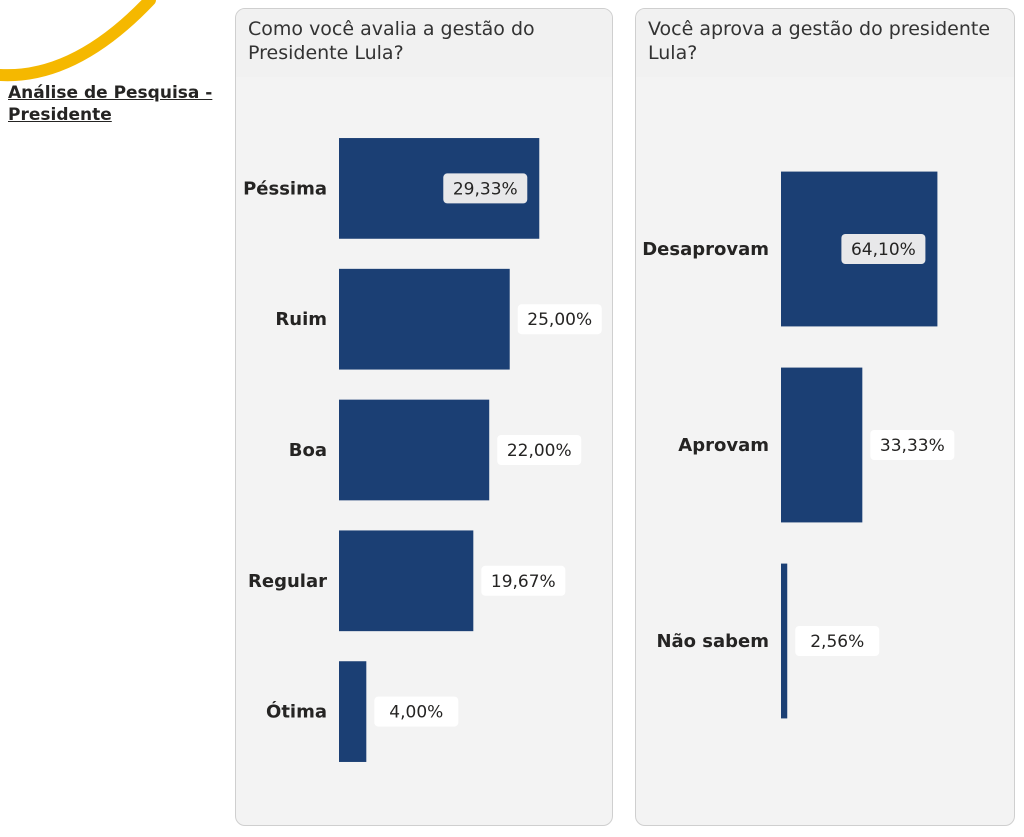  I want to click on category-label: Aprovam, so click(723, 445).